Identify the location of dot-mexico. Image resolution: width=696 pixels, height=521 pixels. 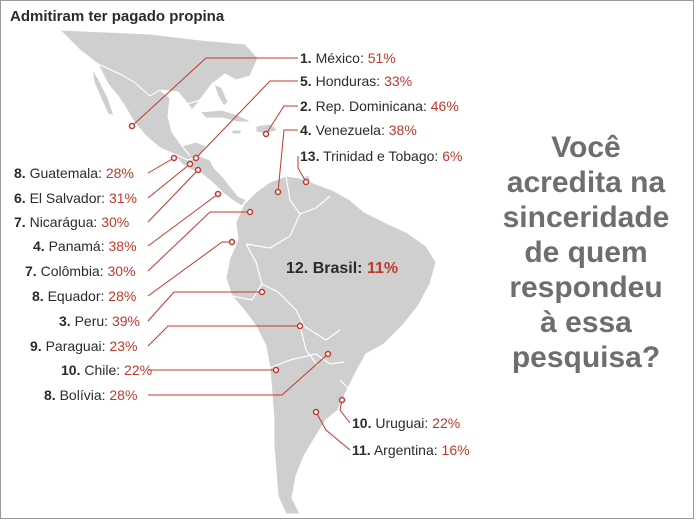
(132, 126).